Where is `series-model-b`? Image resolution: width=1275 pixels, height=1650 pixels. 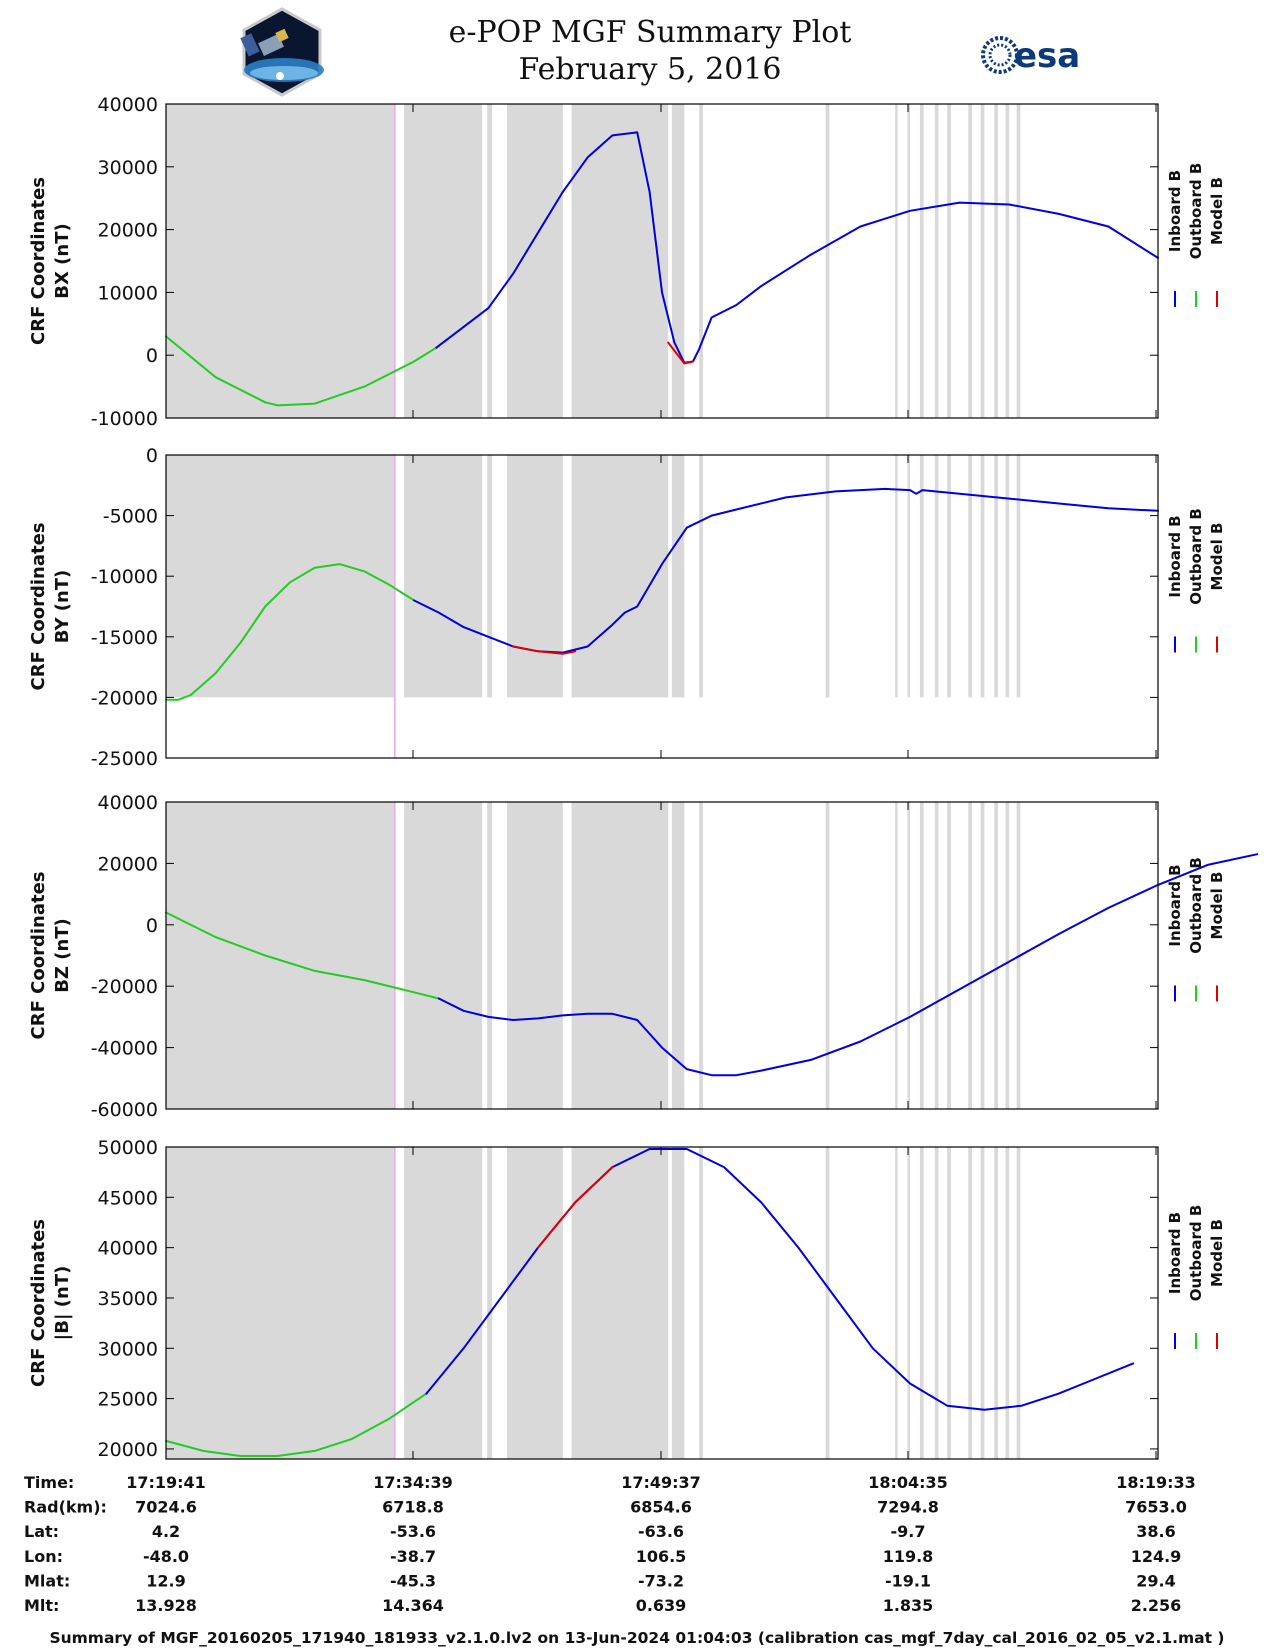 series-model-b is located at coordinates (680, 353).